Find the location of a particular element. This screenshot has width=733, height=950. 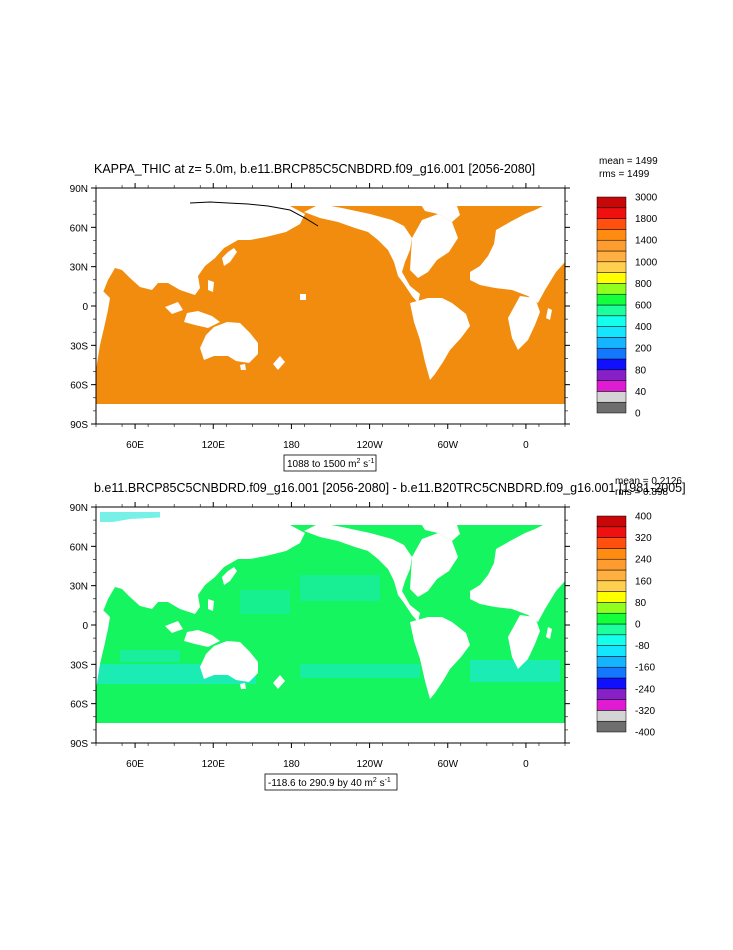

panel-2-mean: mean = 0.2126 is located at coordinates (648, 481).